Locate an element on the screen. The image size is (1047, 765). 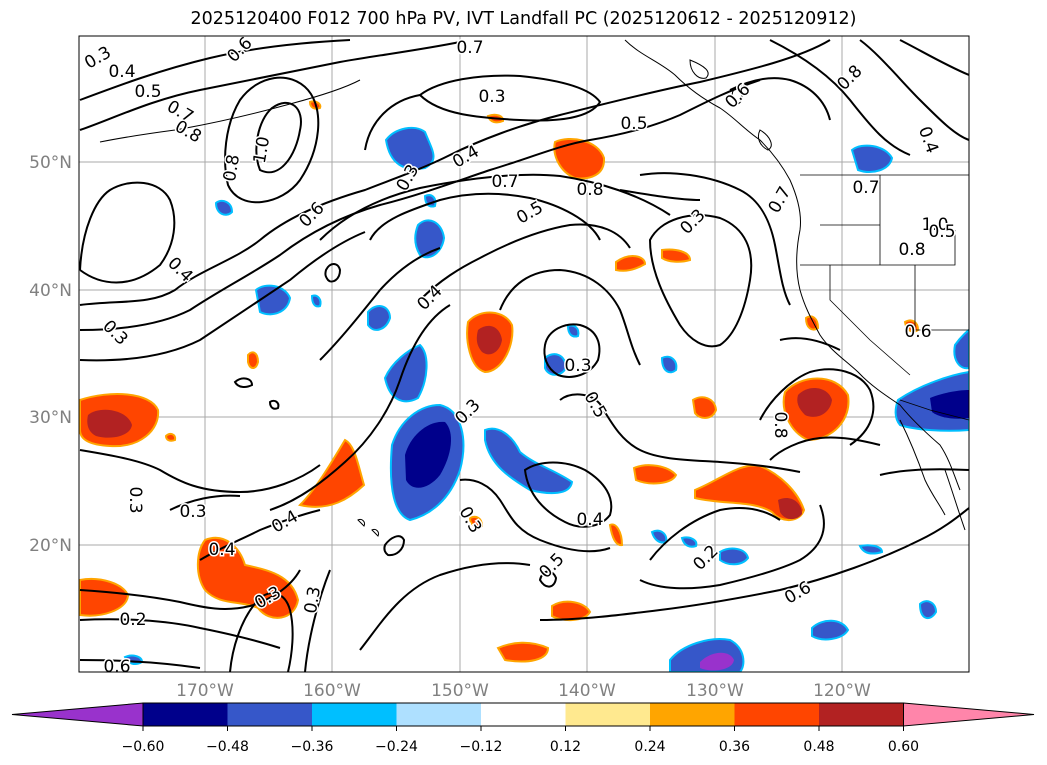
colorbar-tick-label: 0.60 is located at coordinates (903, 747).